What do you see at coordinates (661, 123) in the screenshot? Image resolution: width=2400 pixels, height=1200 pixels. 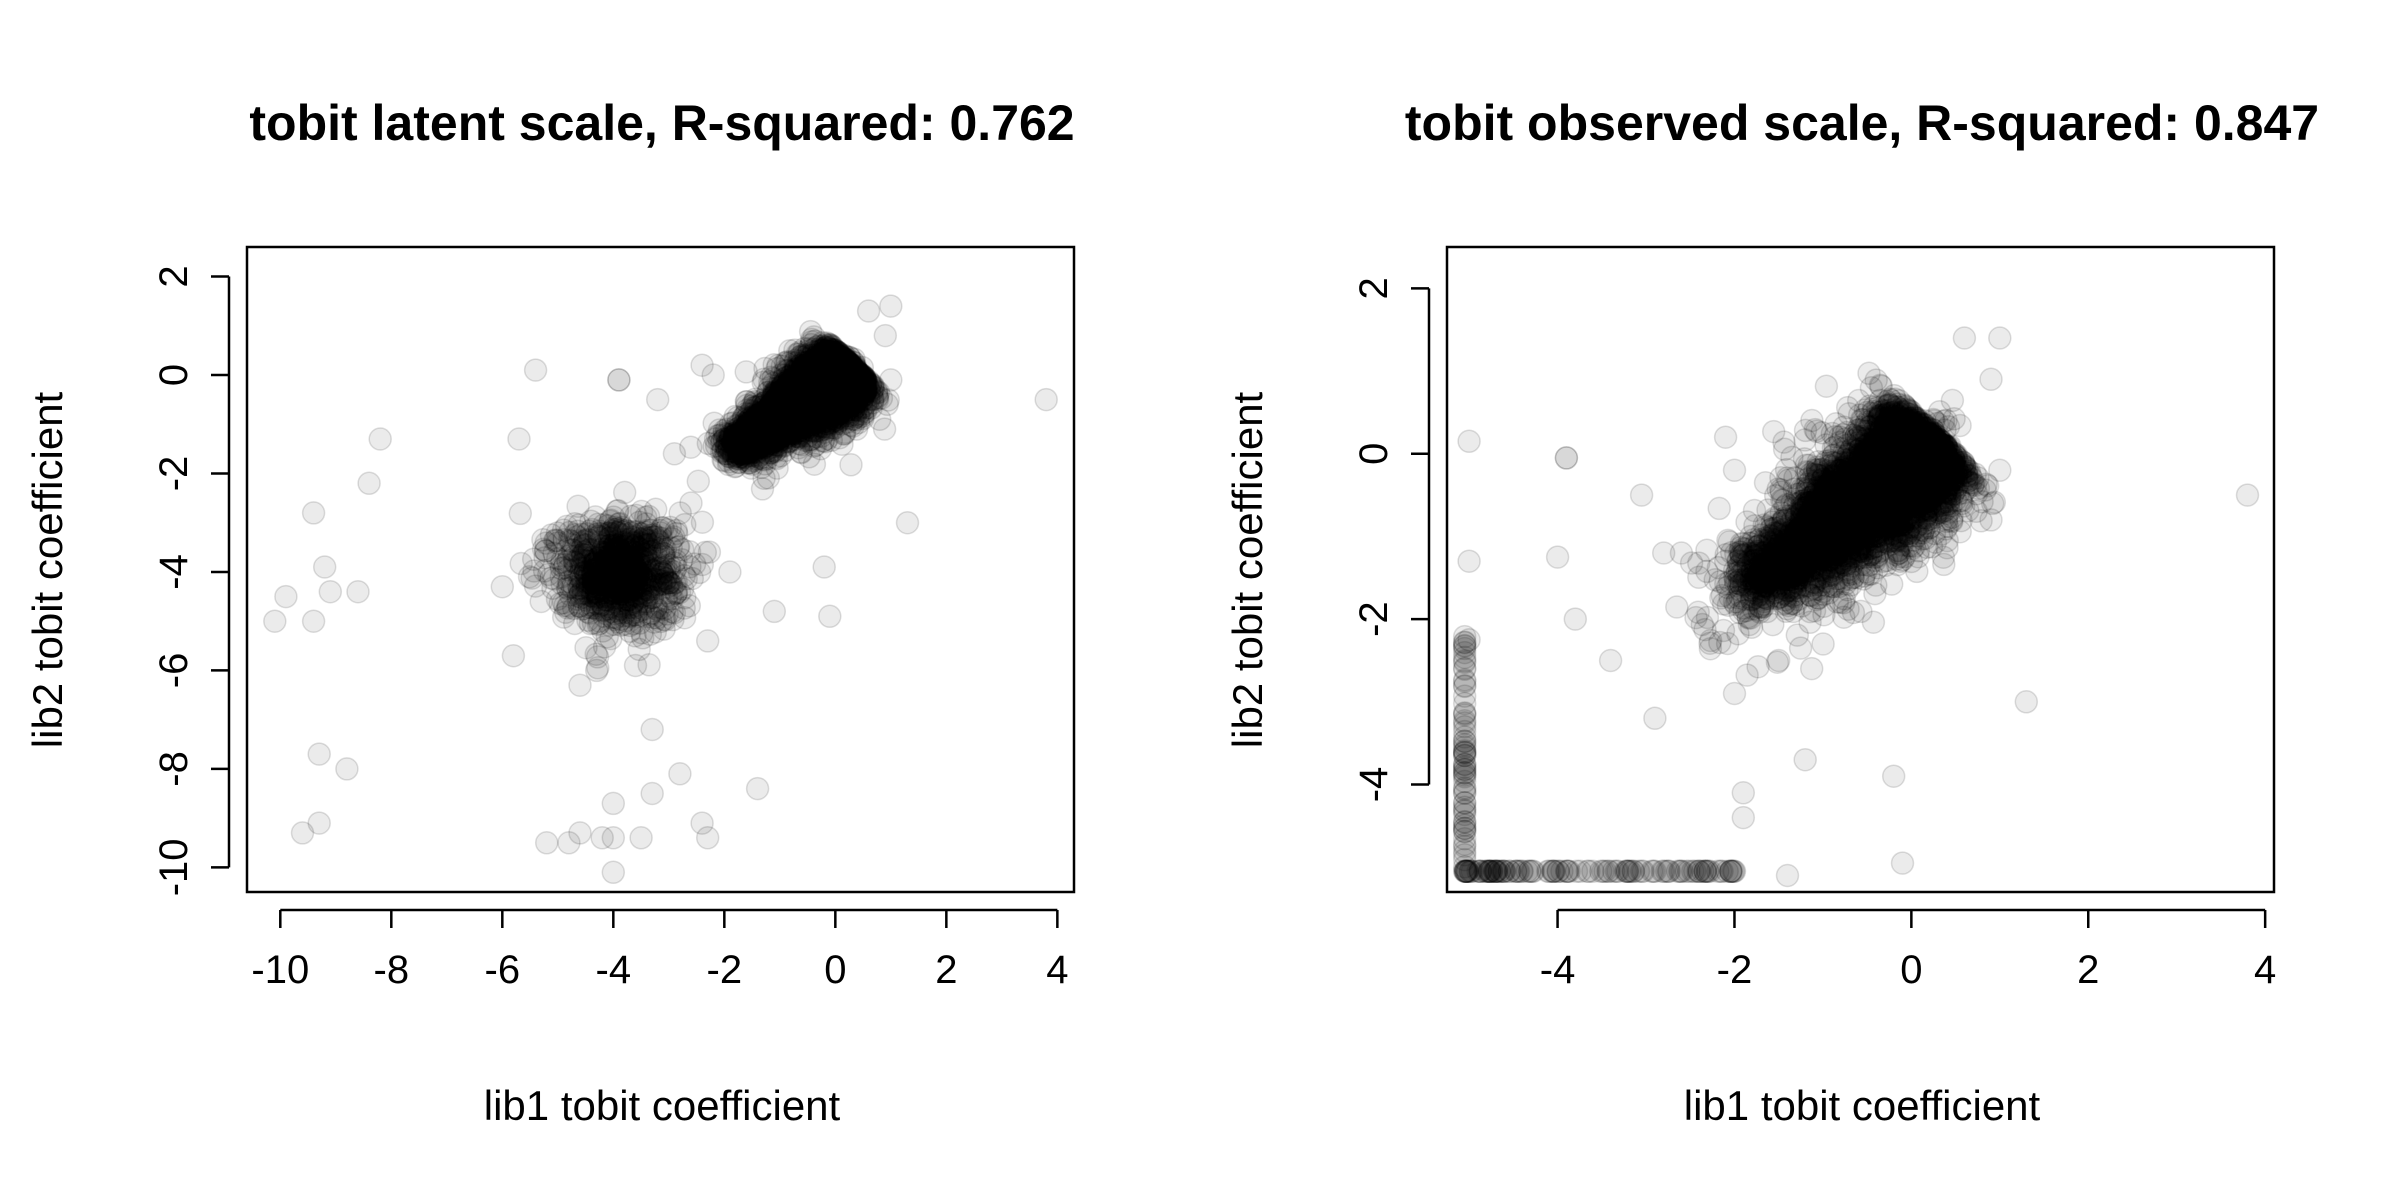 I see `chart-title: tobit latent scale, R-squared: 0.762` at bounding box center [661, 123].